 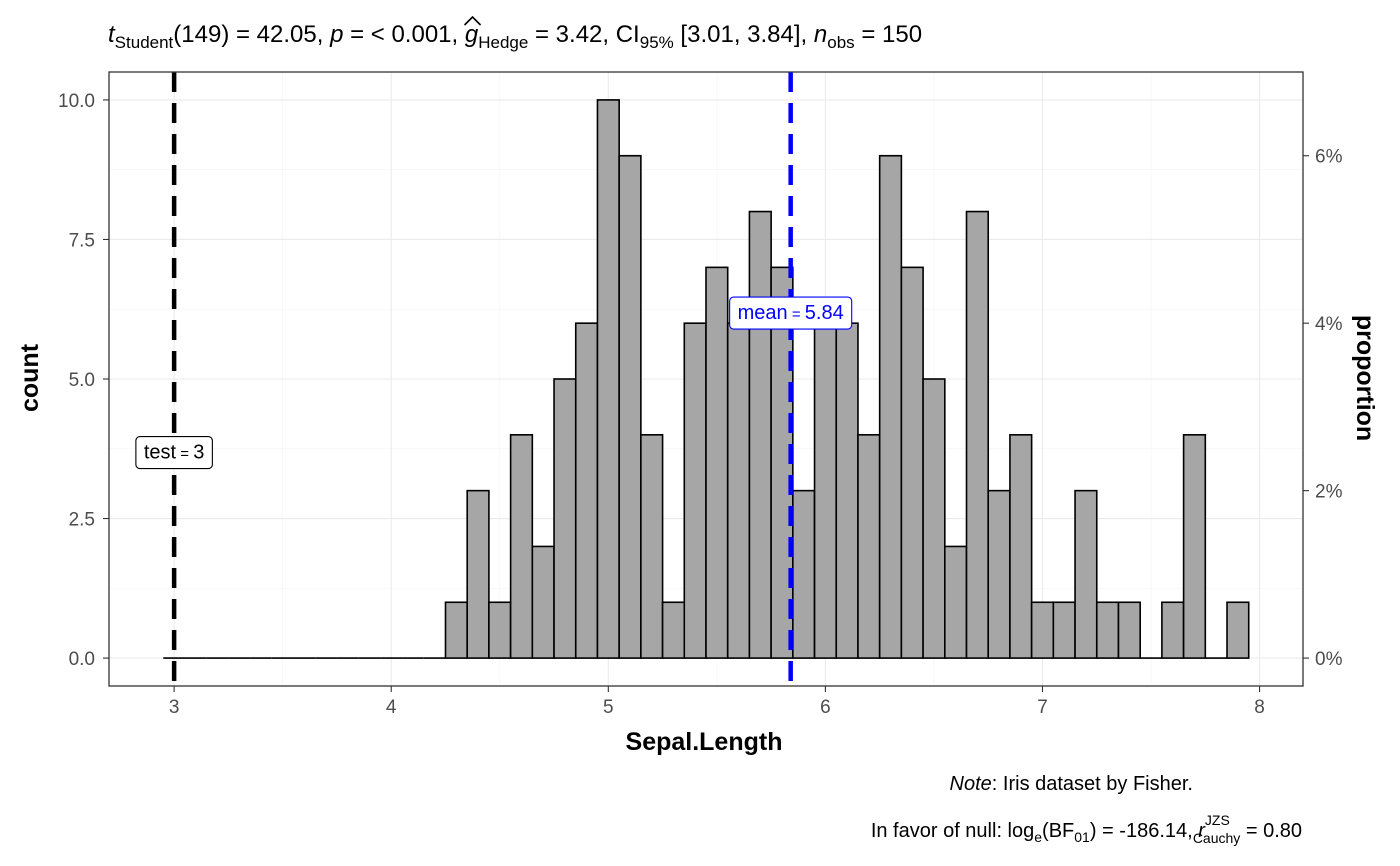 I want to click on x-axis-title: Sepal.Length, so click(x=704, y=742).